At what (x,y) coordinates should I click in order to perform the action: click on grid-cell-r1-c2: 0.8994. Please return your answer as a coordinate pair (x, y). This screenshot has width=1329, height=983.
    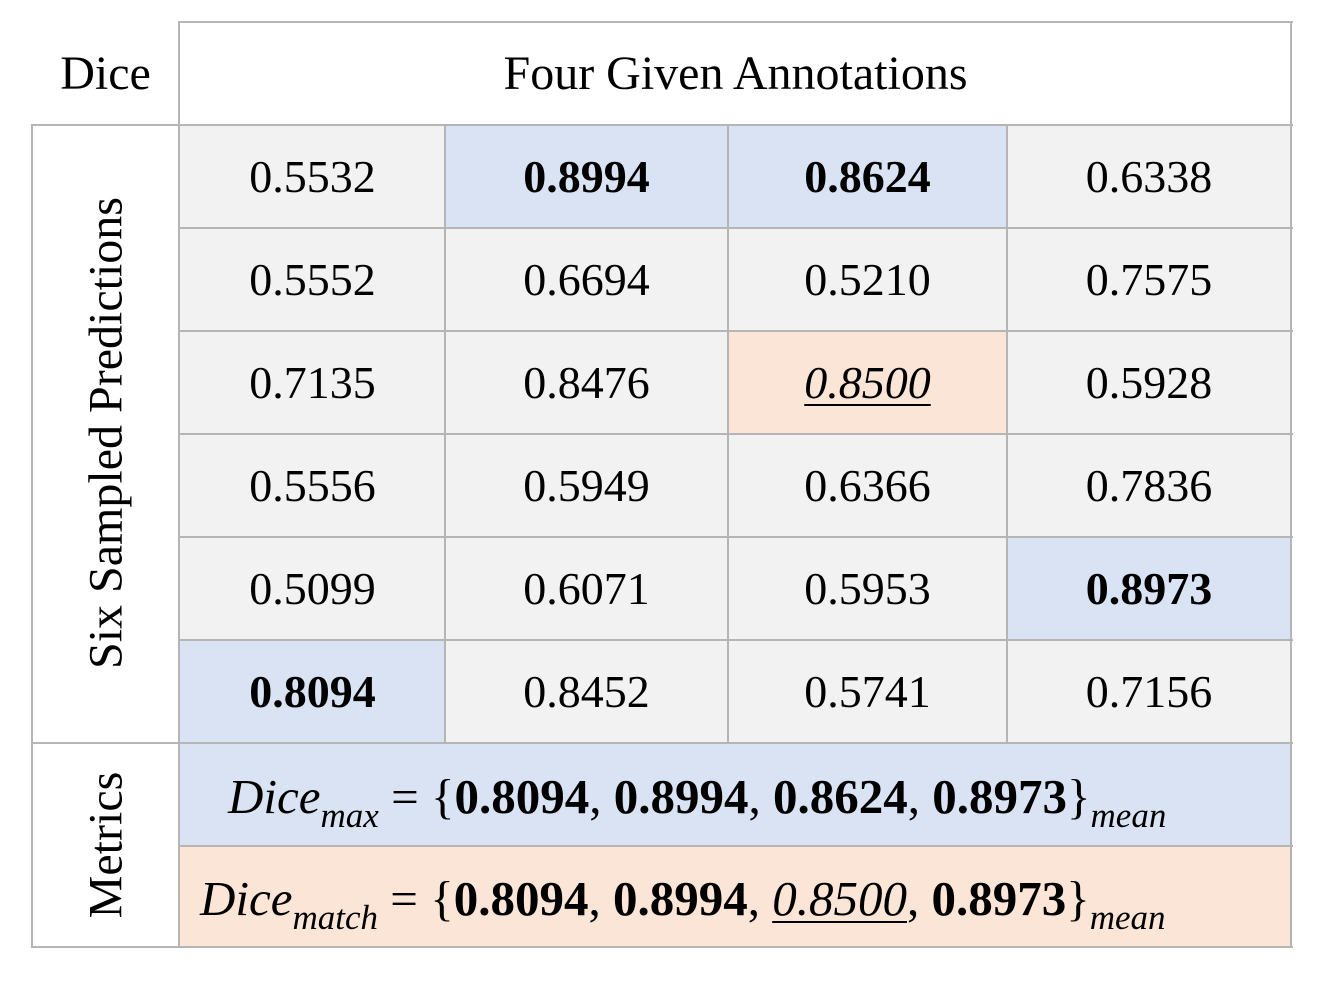
    Looking at the image, I should click on (586, 176).